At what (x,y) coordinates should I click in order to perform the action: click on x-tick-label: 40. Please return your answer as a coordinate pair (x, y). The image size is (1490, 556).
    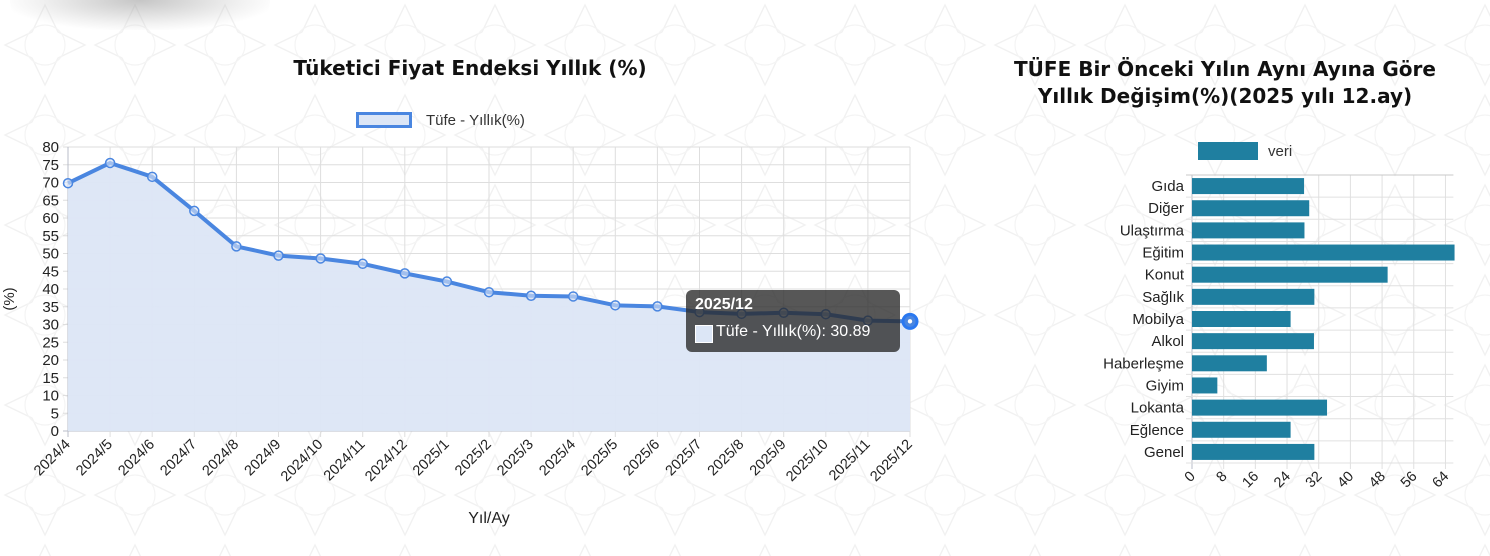
    Looking at the image, I should click on (1346, 480).